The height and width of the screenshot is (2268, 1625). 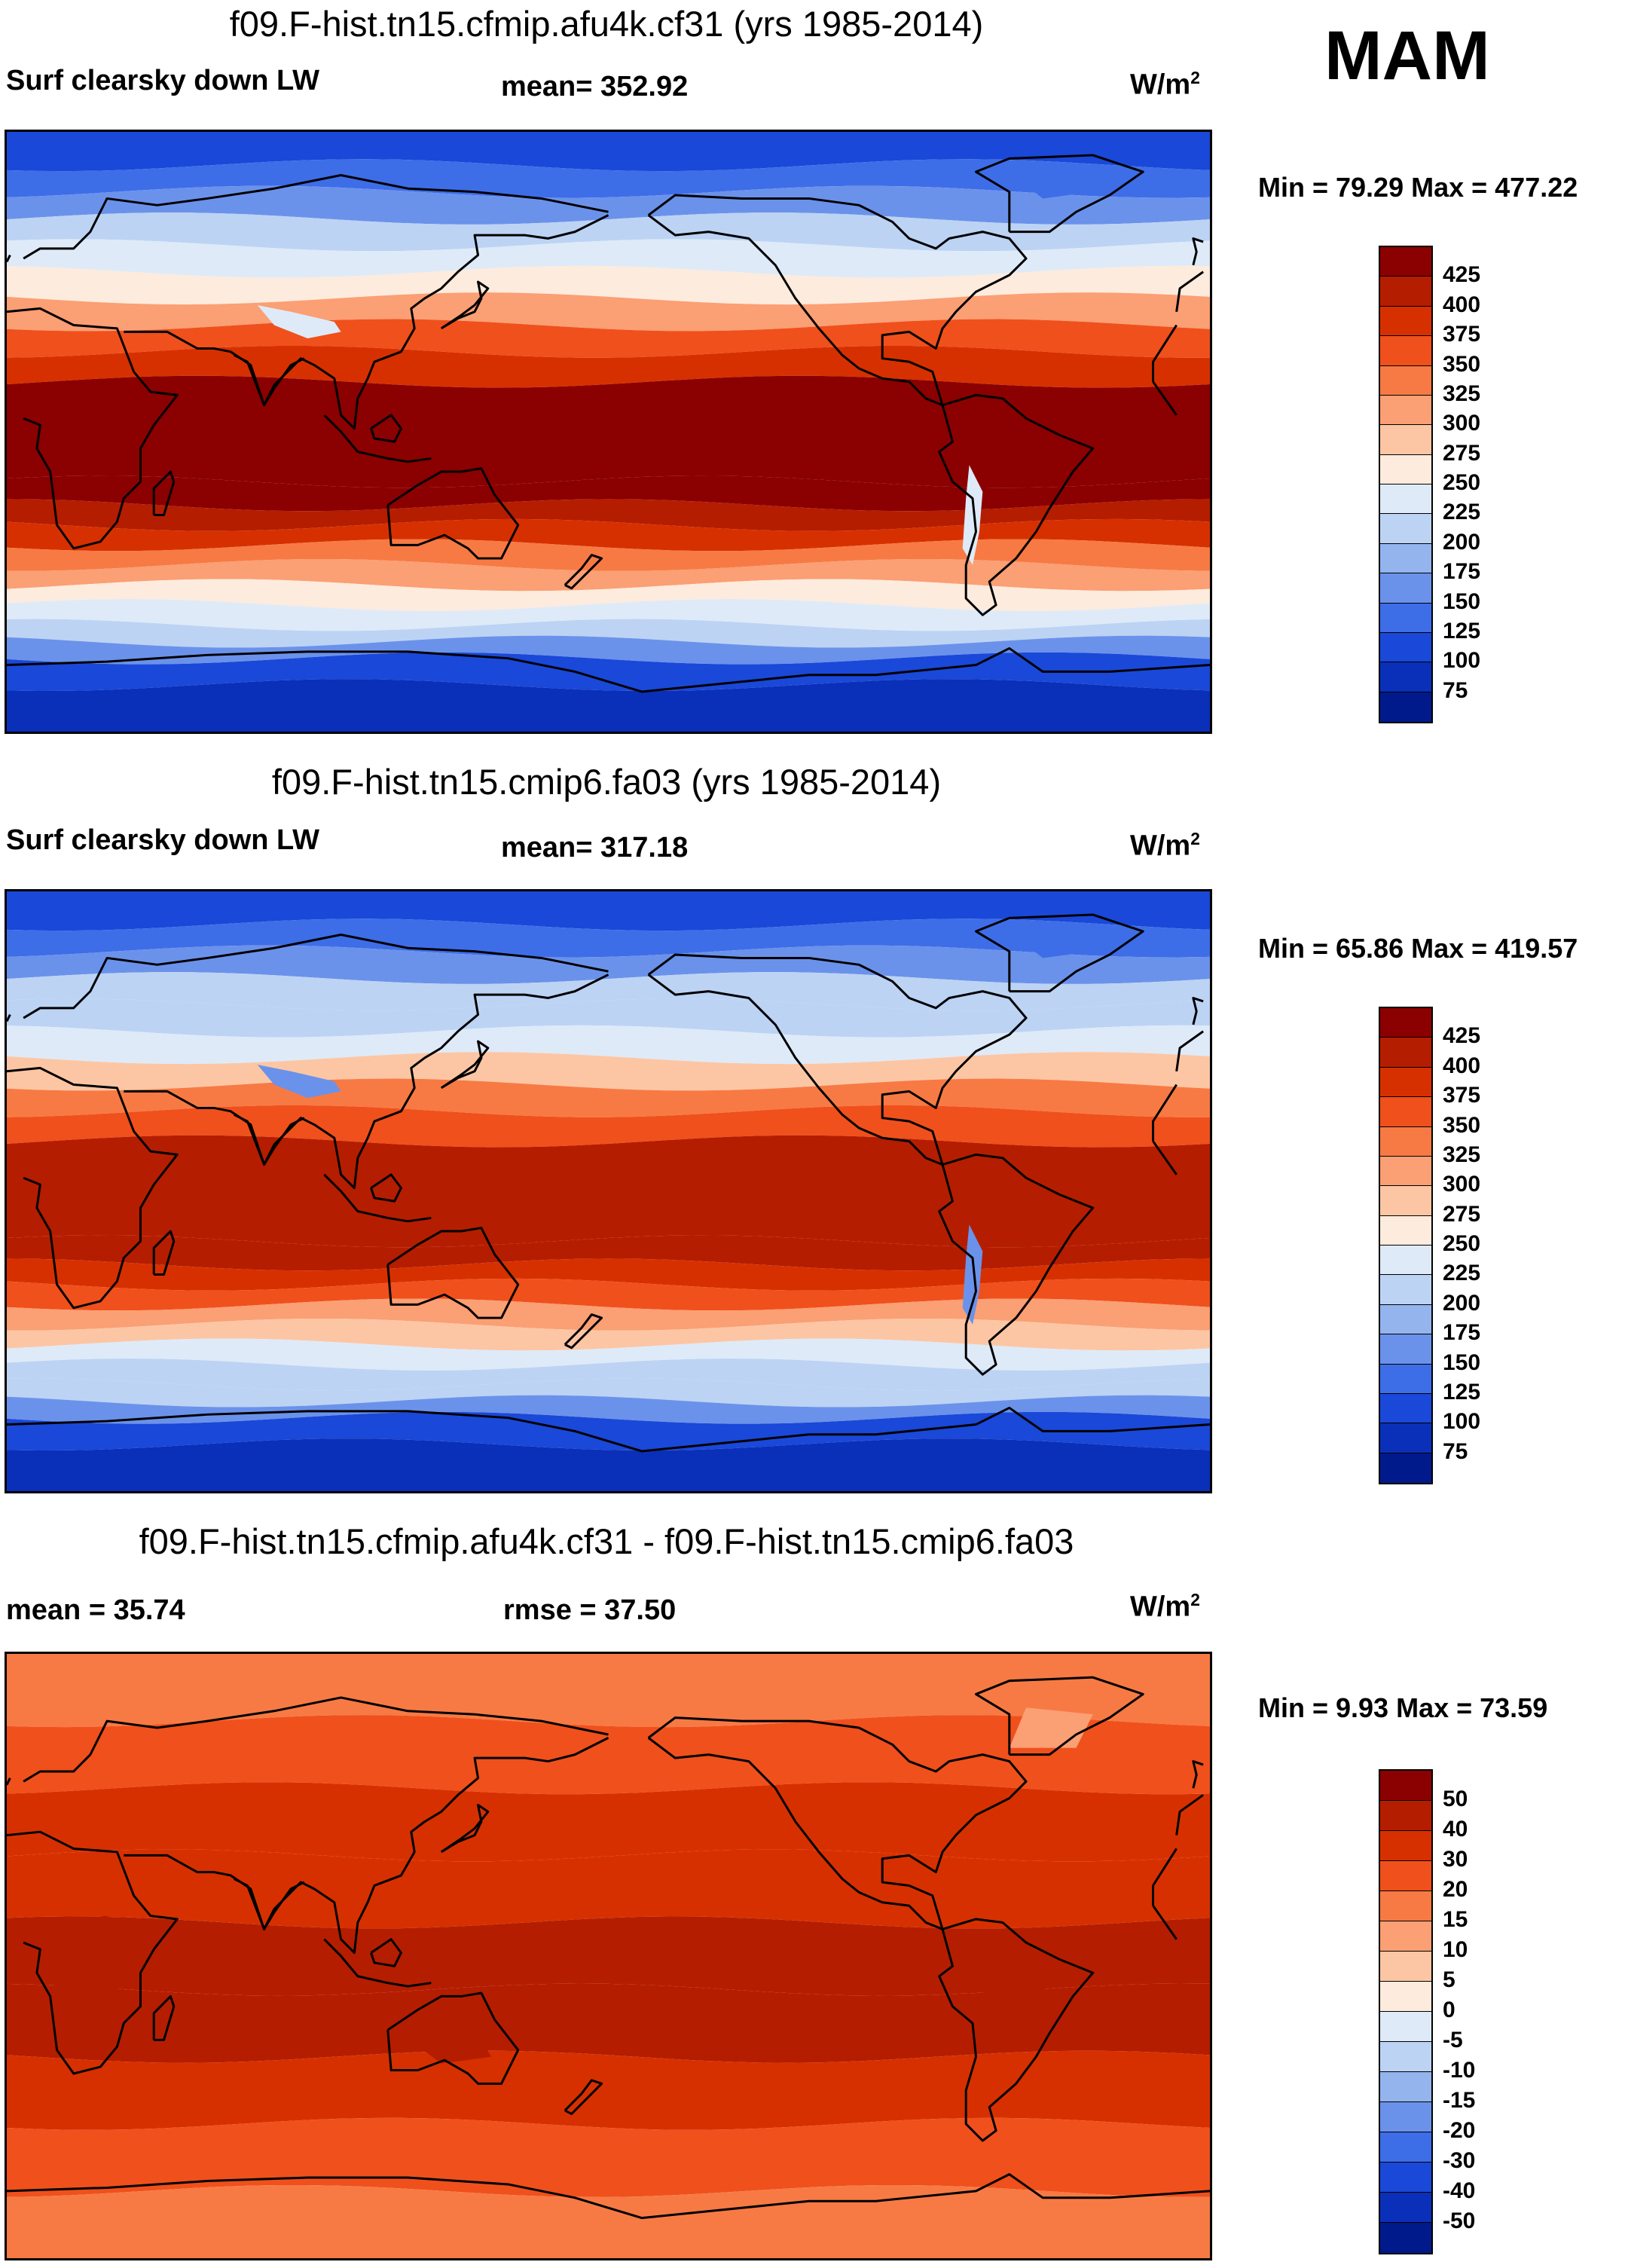 I want to click on colorbar-tick-label: 400, so click(x=1462, y=1065).